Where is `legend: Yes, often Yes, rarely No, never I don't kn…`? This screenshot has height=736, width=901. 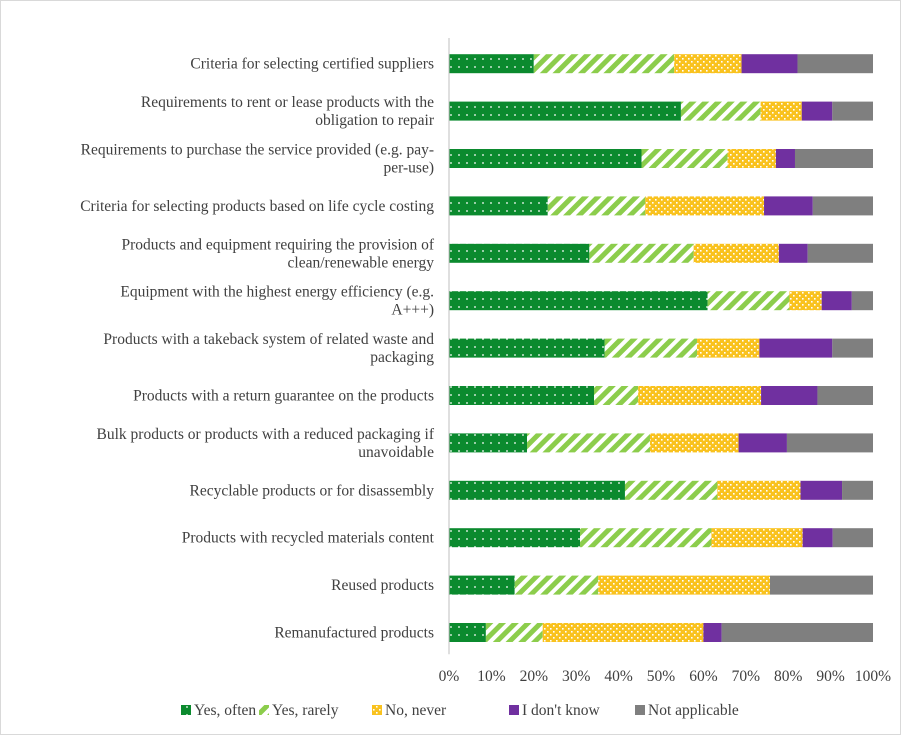 legend: Yes, often Yes, rarely No, never I don't kn… is located at coordinates (460, 710).